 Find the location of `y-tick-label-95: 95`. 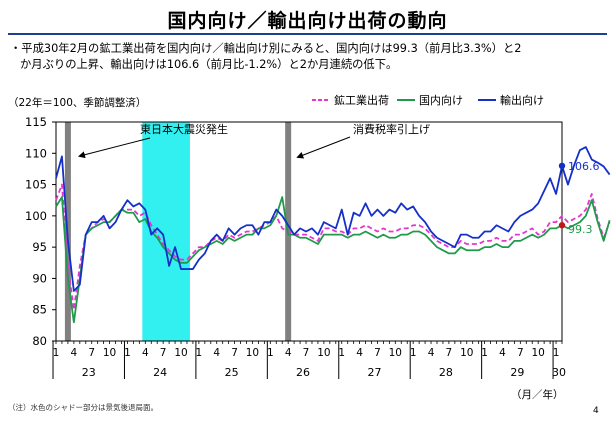

y-tick-label-95: 95 is located at coordinates (39, 247).